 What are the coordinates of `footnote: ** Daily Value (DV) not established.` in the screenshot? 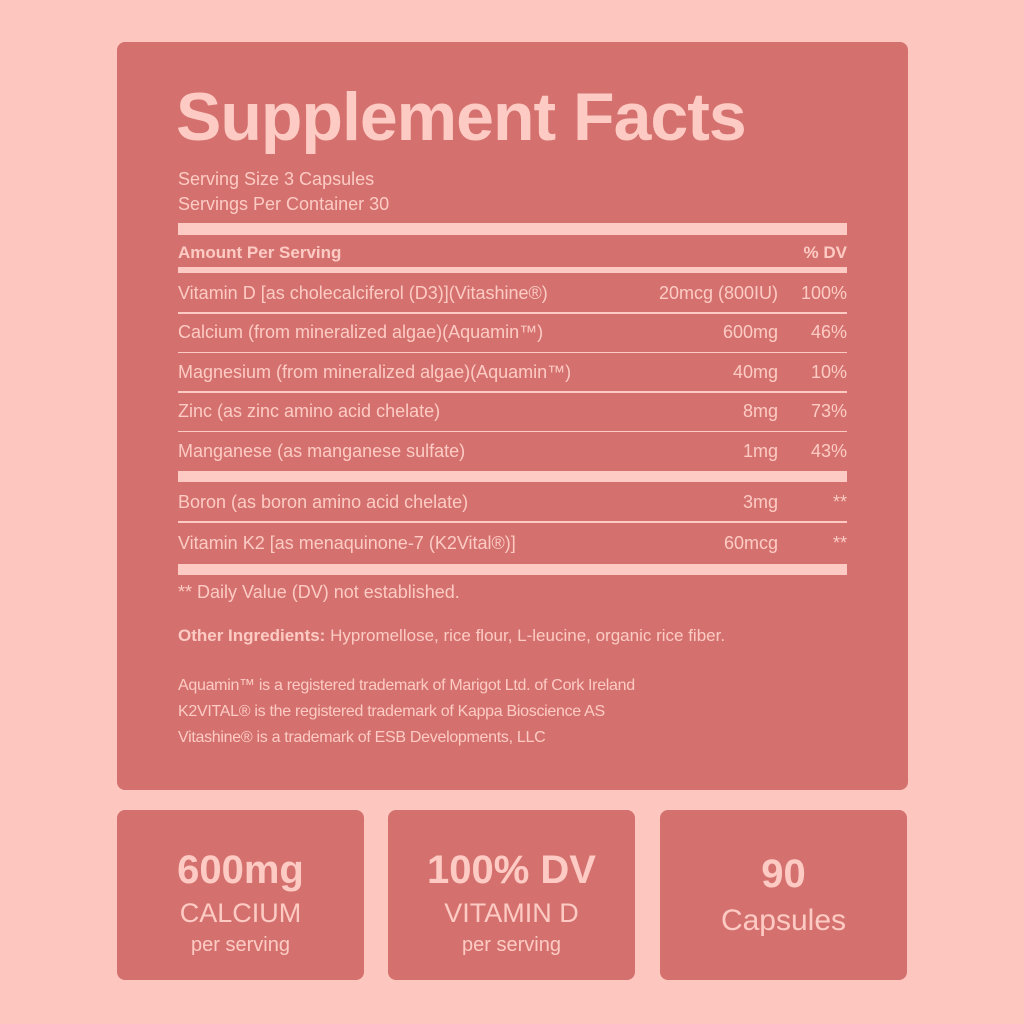 It's located at (319, 592).